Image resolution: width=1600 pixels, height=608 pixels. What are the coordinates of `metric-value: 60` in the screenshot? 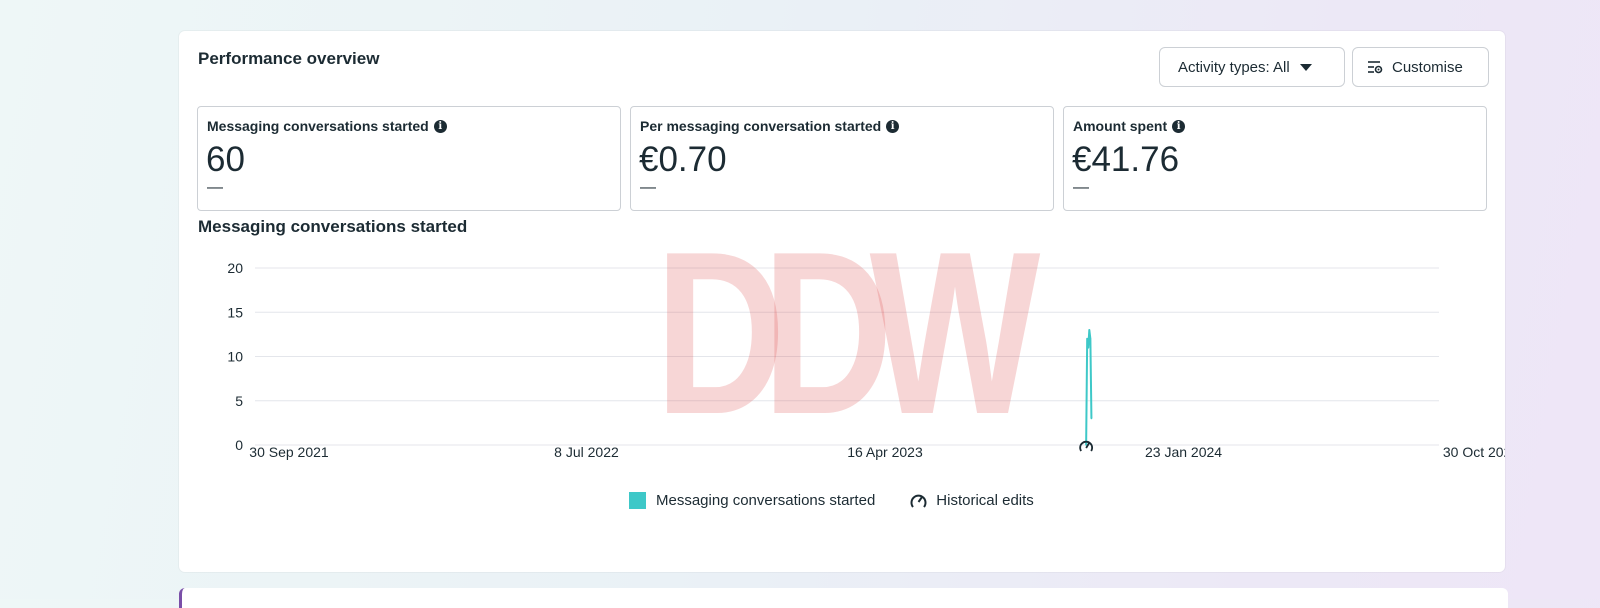 It's located at (225, 159).